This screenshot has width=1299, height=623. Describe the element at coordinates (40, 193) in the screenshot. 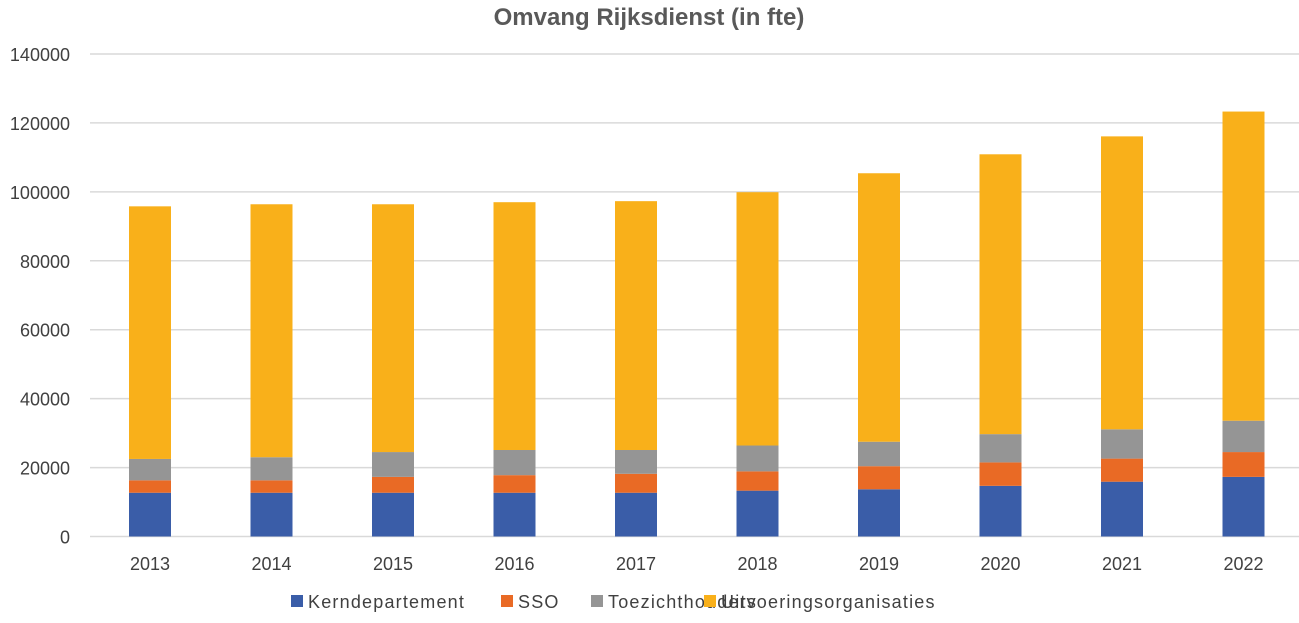

I see `y-tick-label: 100000` at that location.